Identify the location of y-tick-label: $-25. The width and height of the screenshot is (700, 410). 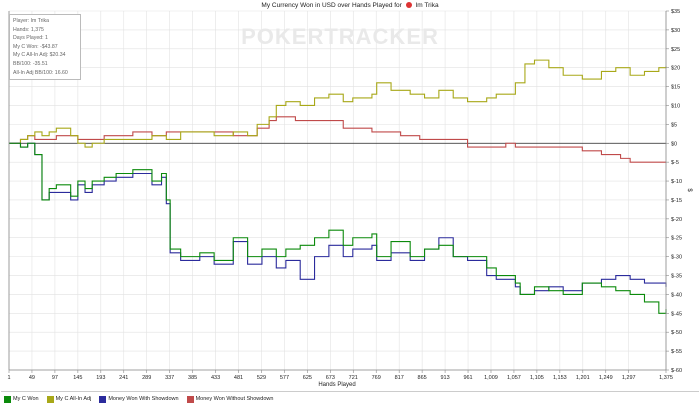
(676, 239).